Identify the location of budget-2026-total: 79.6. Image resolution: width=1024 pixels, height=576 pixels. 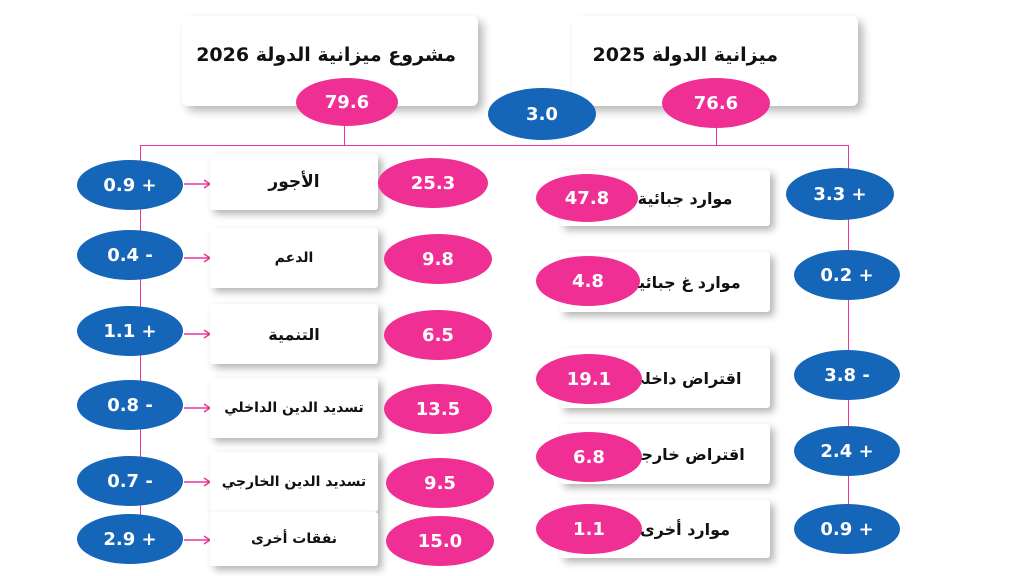
(347, 102).